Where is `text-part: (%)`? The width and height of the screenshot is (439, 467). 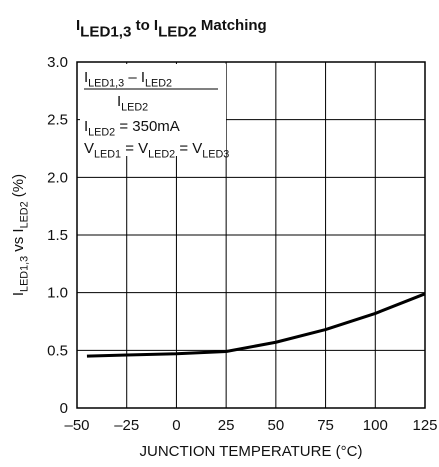 text-part: (%) is located at coordinates (18, 188).